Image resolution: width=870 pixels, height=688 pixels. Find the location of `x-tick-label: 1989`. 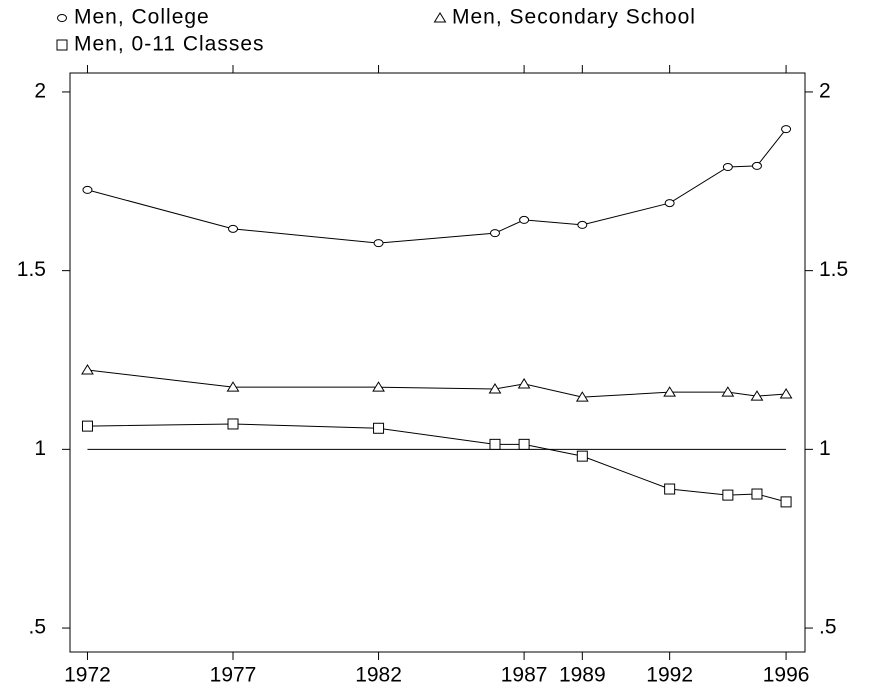

x-tick-label: 1989 is located at coordinates (582, 675).